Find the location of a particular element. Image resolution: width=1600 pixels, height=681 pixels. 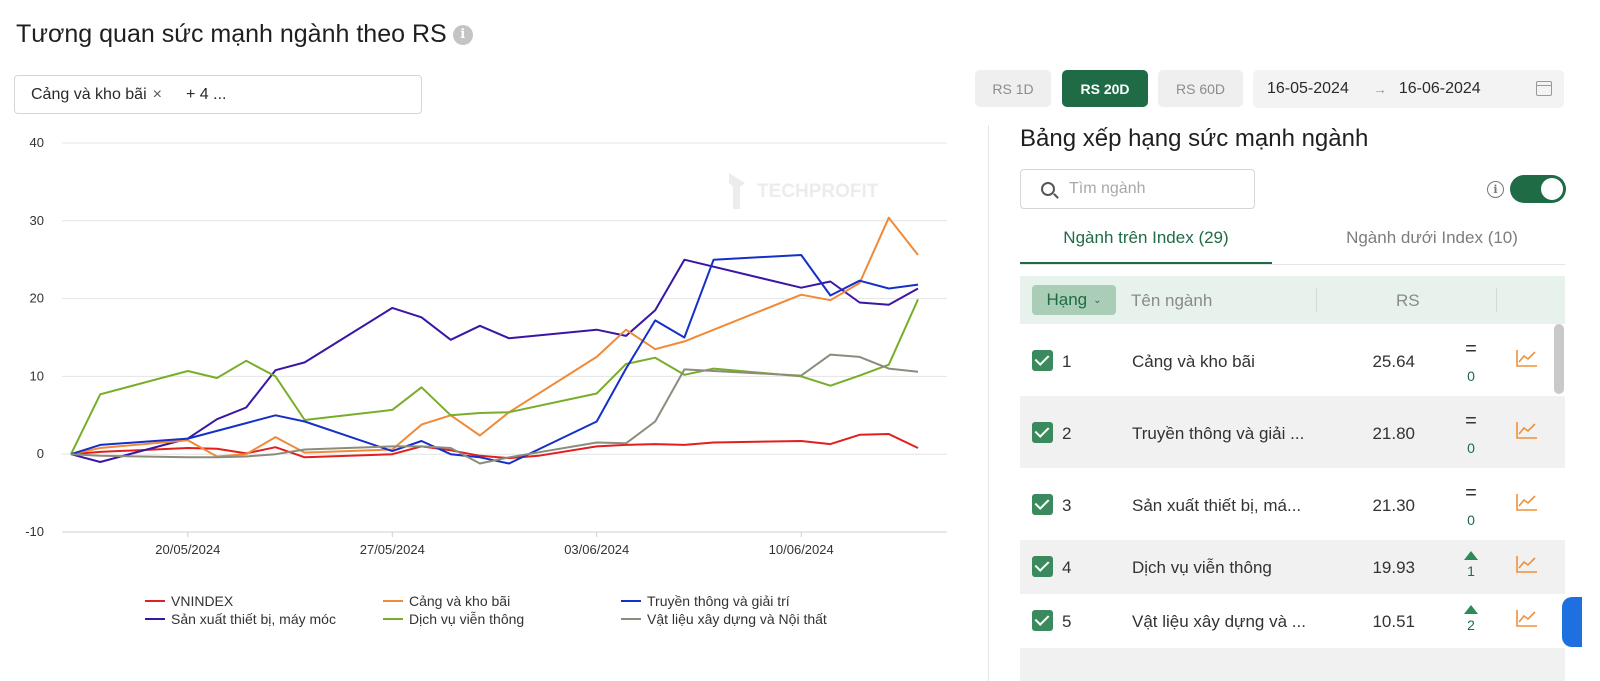

arrow-up-icon is located at coordinates (1471, 609).